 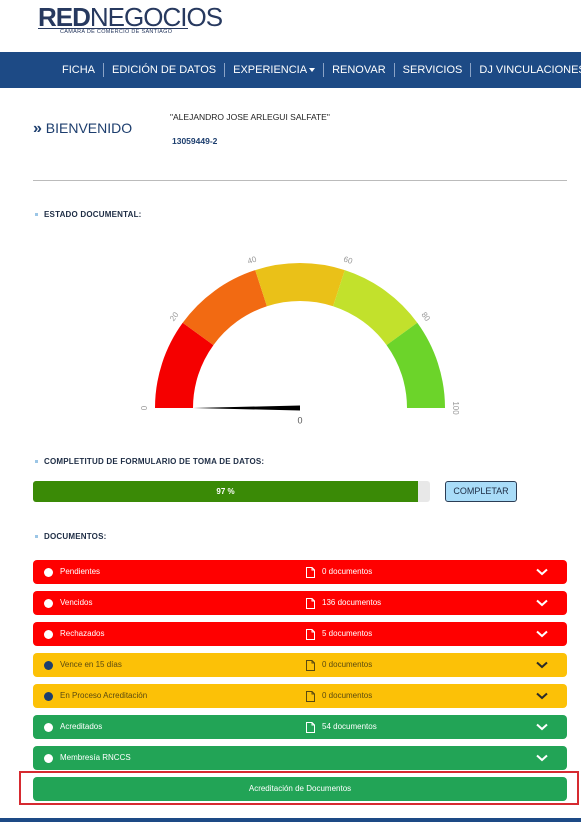 What do you see at coordinates (195, 141) in the screenshot?
I see `user-id: 13059449-2` at bounding box center [195, 141].